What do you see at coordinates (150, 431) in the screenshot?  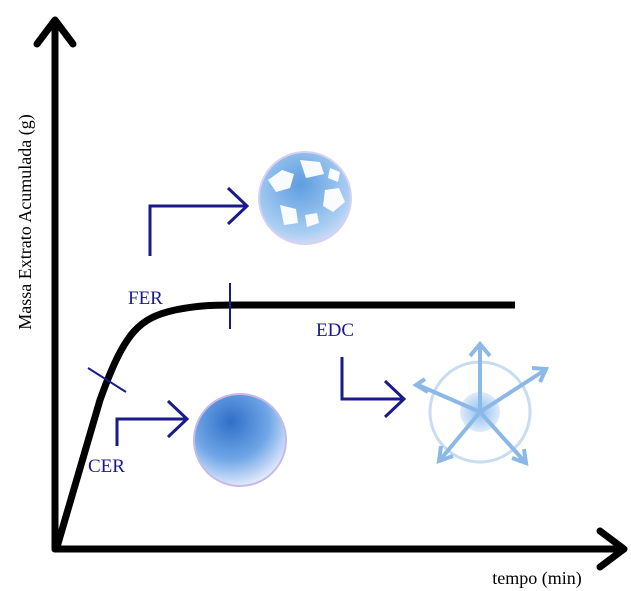 I see `cer-arrow` at bounding box center [150, 431].